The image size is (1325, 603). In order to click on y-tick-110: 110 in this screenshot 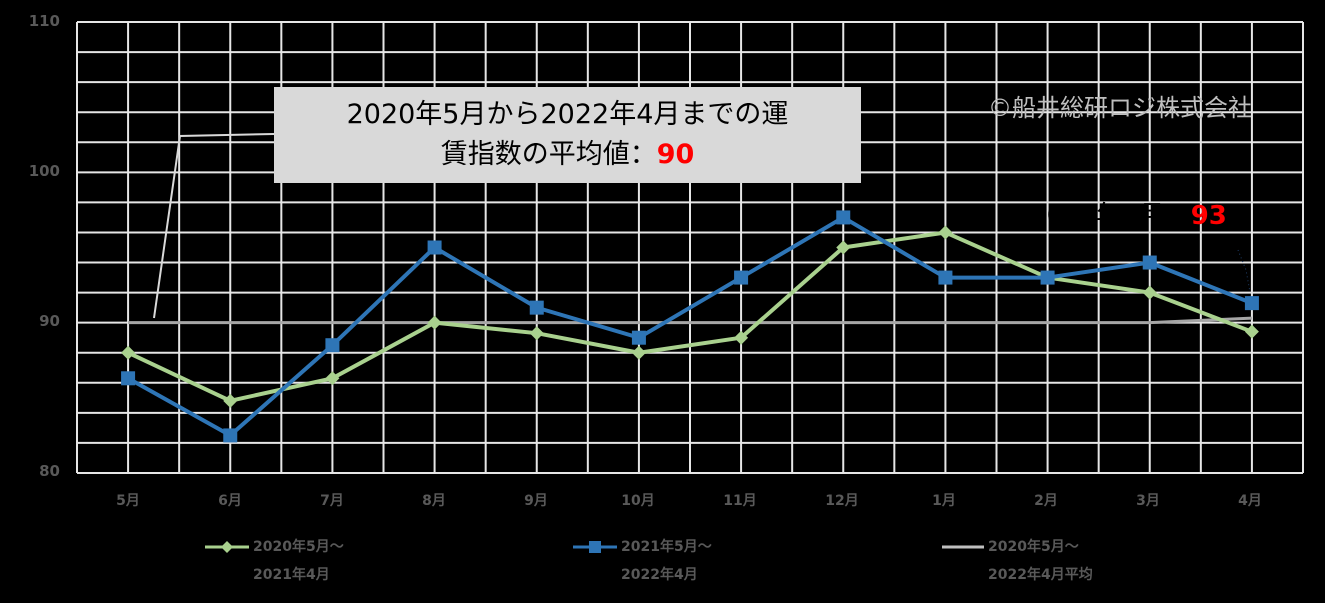, I will do `click(44, 21)`.